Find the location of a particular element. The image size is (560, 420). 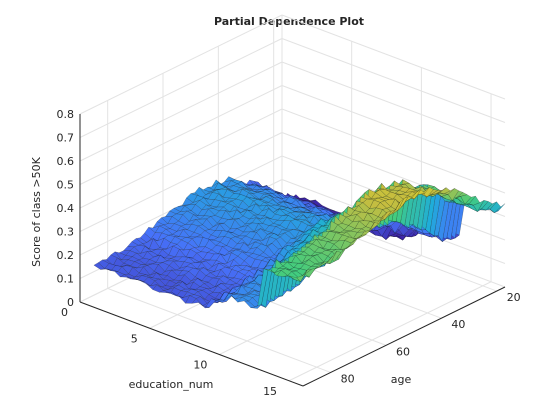

x-tick-label: 15 is located at coordinates (270, 391).